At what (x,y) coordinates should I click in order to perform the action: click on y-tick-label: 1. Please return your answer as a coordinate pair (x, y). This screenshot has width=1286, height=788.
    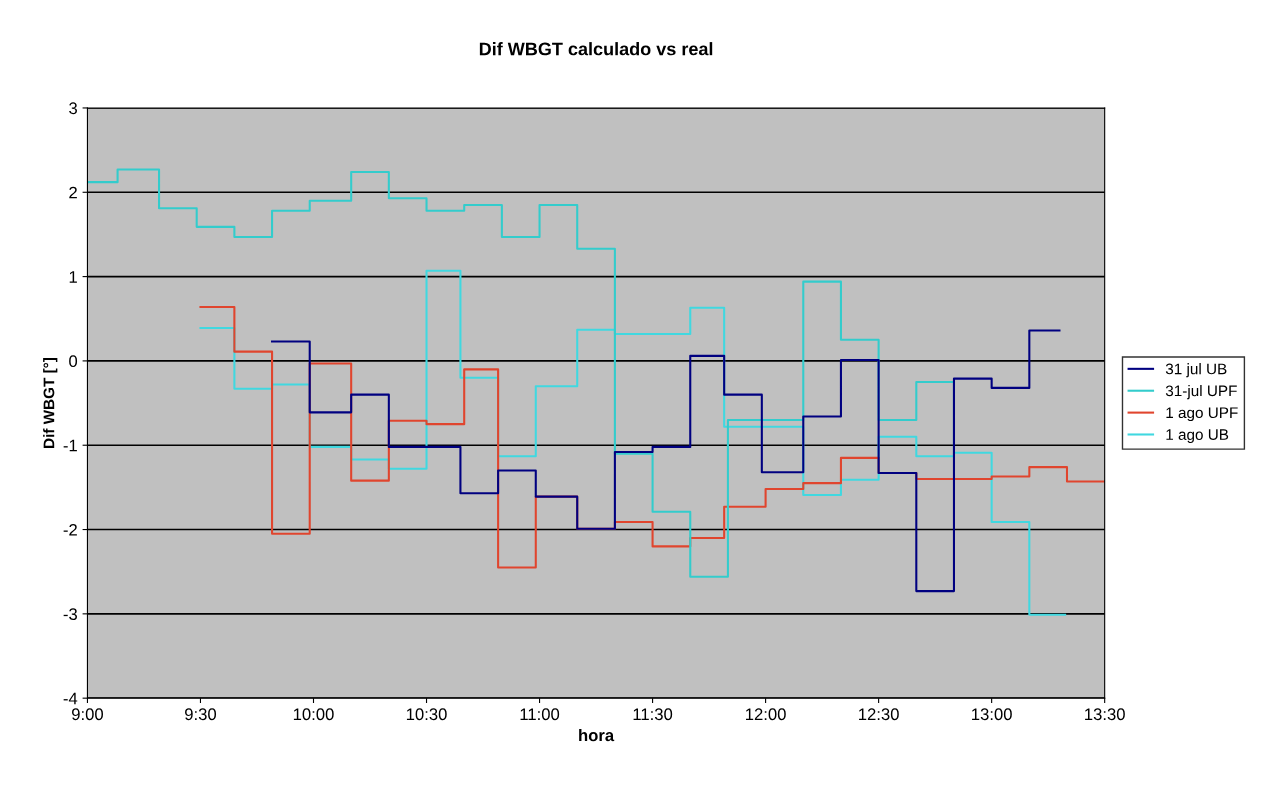
    Looking at the image, I should click on (73, 277).